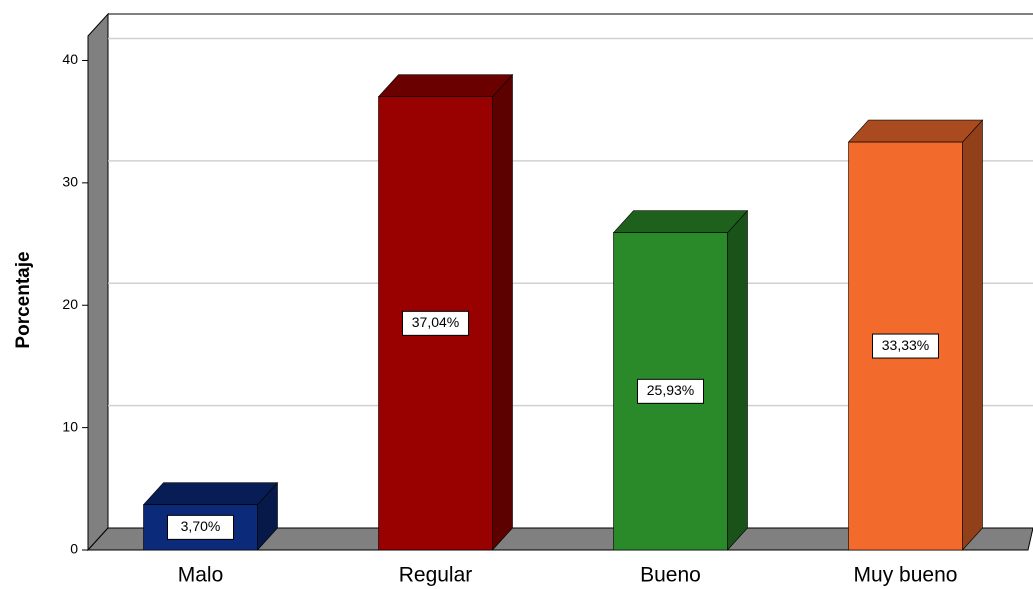 The height and width of the screenshot is (589, 1033). Describe the element at coordinates (70, 426) in the screenshot. I see `y-tick-label: 10` at that location.